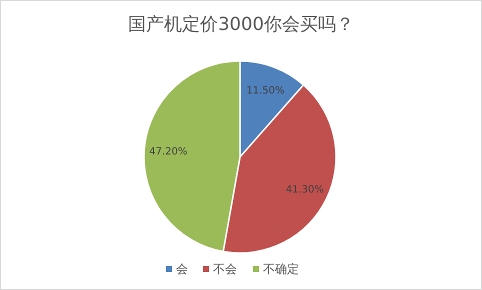  What do you see at coordinates (182, 269) in the screenshot?
I see `legend-label: 会` at bounding box center [182, 269].